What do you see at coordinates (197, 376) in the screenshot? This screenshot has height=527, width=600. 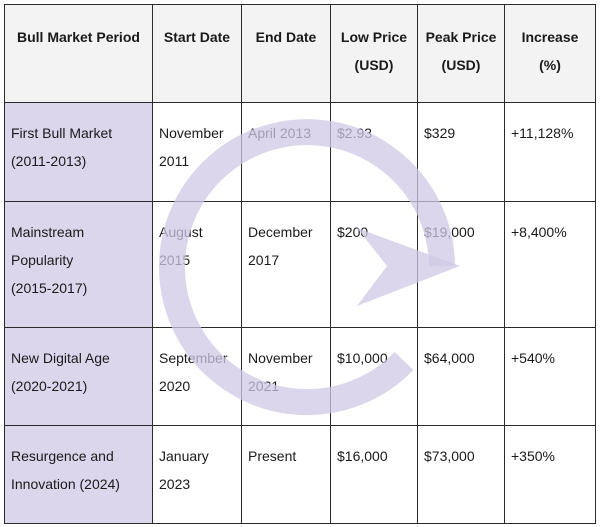 I see `start-date-cell: September 2020` at bounding box center [197, 376].